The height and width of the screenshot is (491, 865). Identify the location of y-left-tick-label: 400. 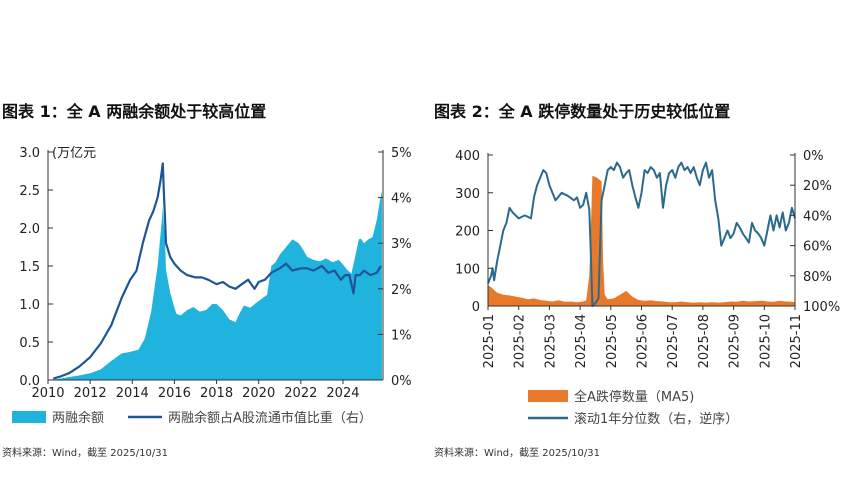
(467, 156).